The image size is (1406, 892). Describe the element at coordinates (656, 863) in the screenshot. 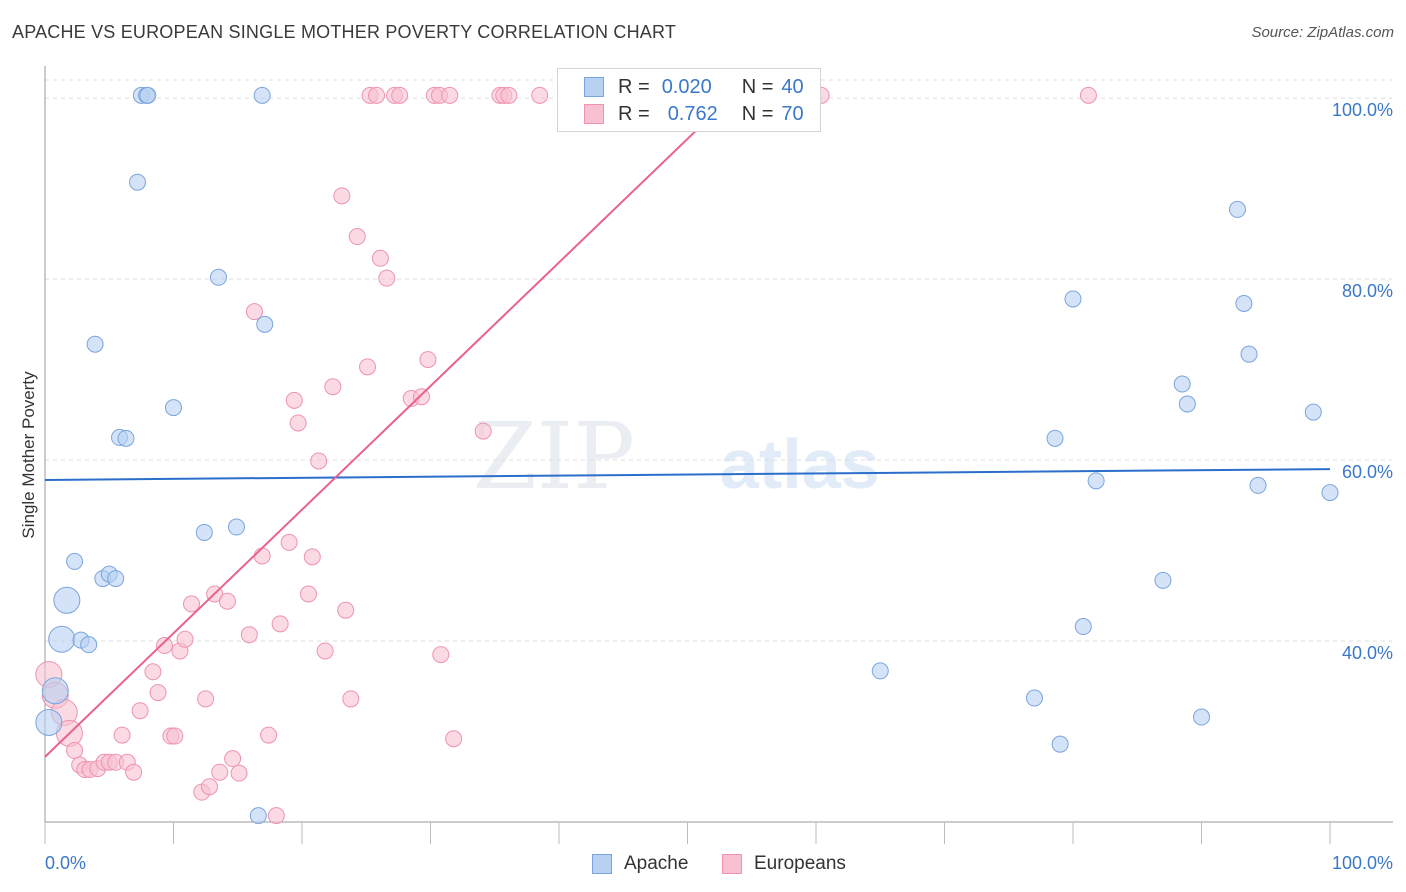

I see `apache-legend-label: Apache` at that location.